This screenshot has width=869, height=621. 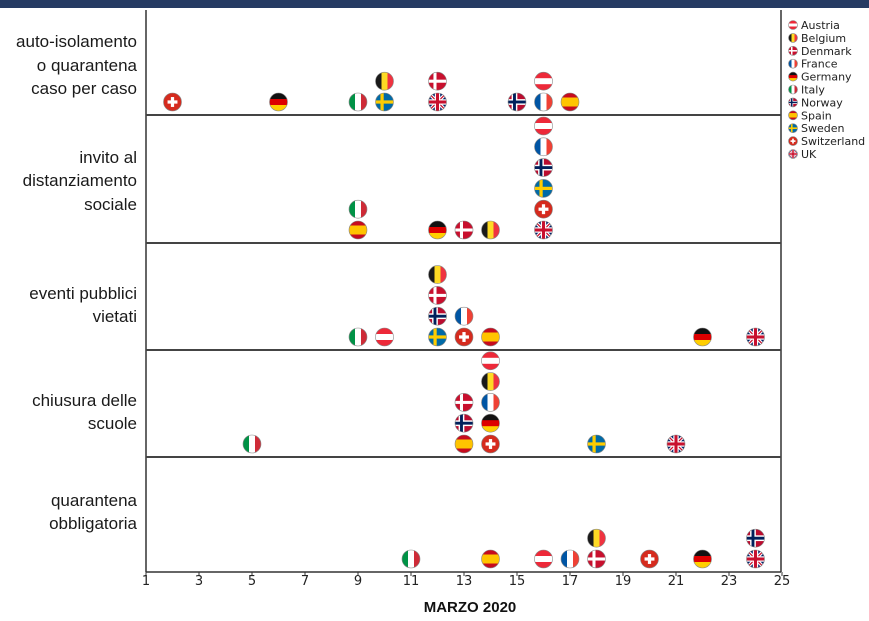 I want to click on legend-entry: France, so click(x=819, y=64).